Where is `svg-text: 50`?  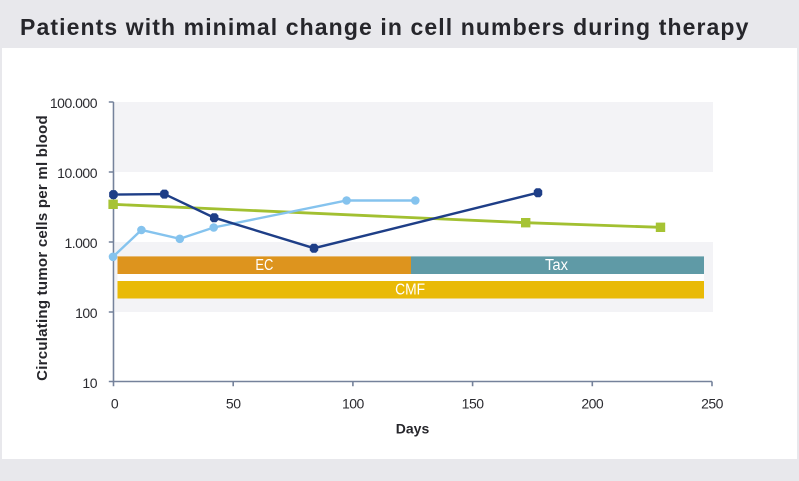
svg-text: 50 is located at coordinates (233, 404).